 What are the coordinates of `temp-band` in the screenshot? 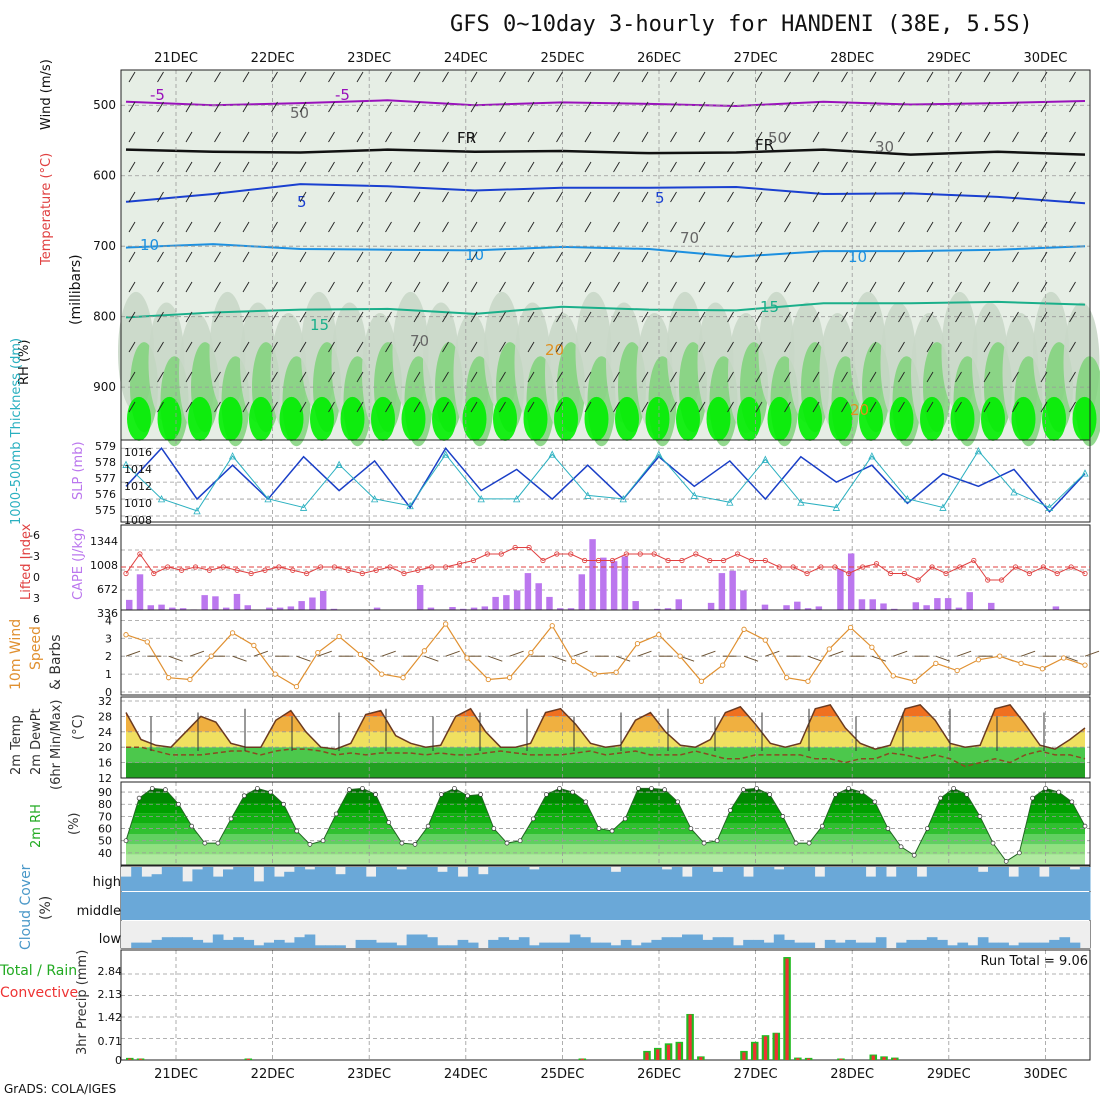 It's located at (605, 724).